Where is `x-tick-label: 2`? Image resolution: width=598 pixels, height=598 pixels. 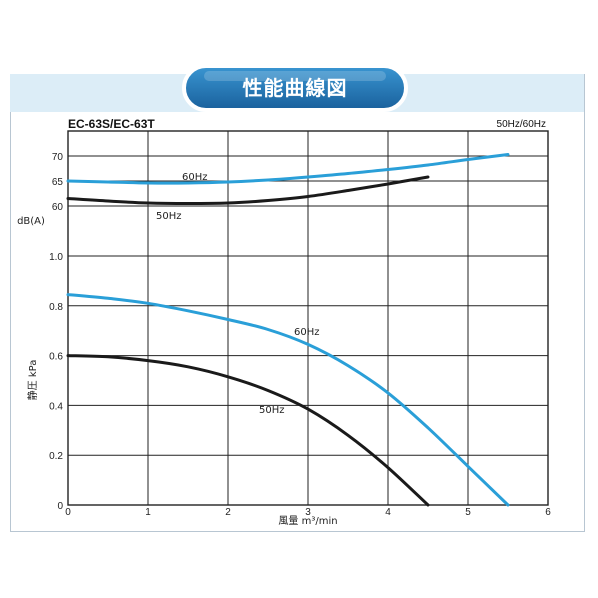 x-tick-label: 2 is located at coordinates (228, 512).